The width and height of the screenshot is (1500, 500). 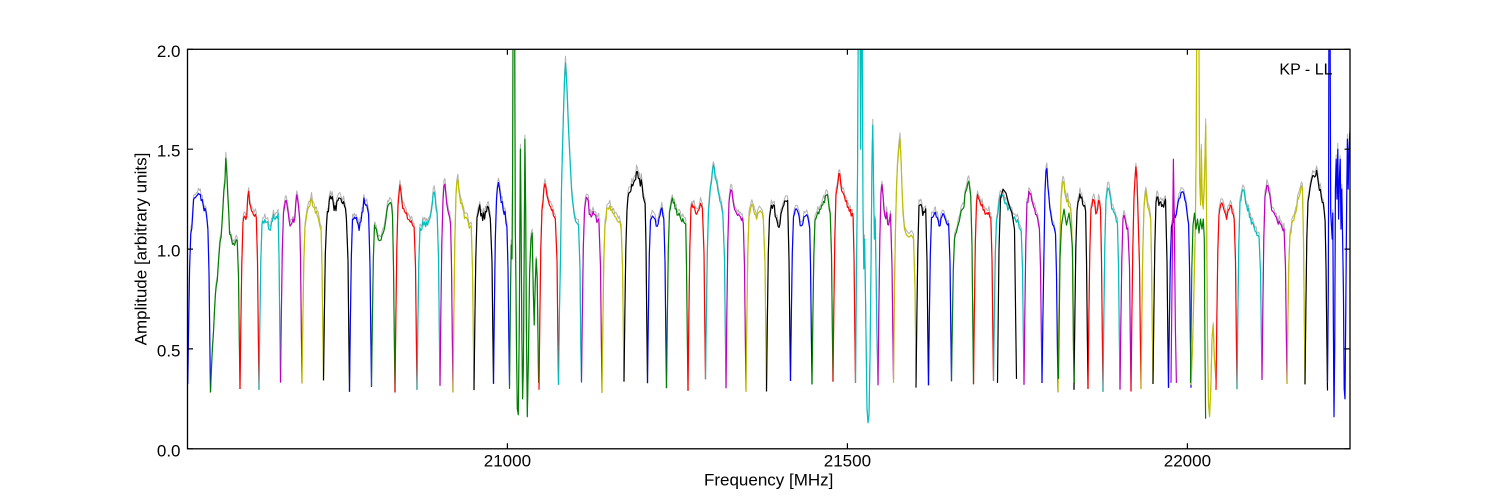 I want to click on svg-text: 22000, so click(x=1187, y=461).